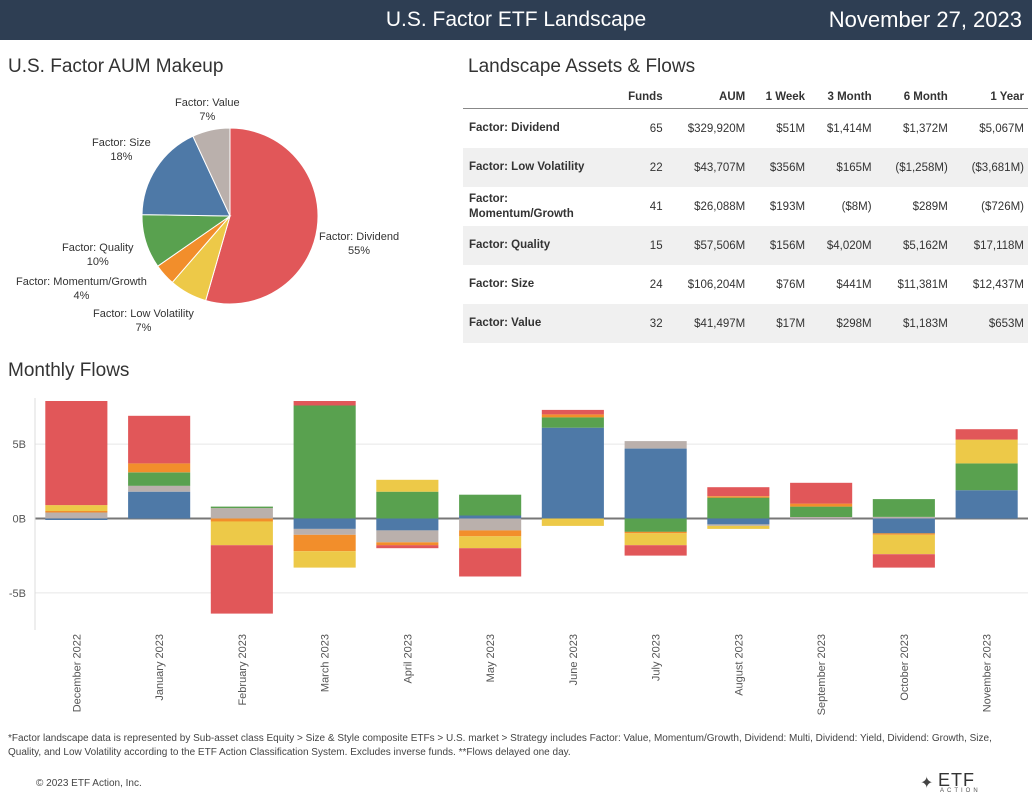 The image size is (1032, 797). I want to click on table-cell: Factor: Value, so click(538, 323).